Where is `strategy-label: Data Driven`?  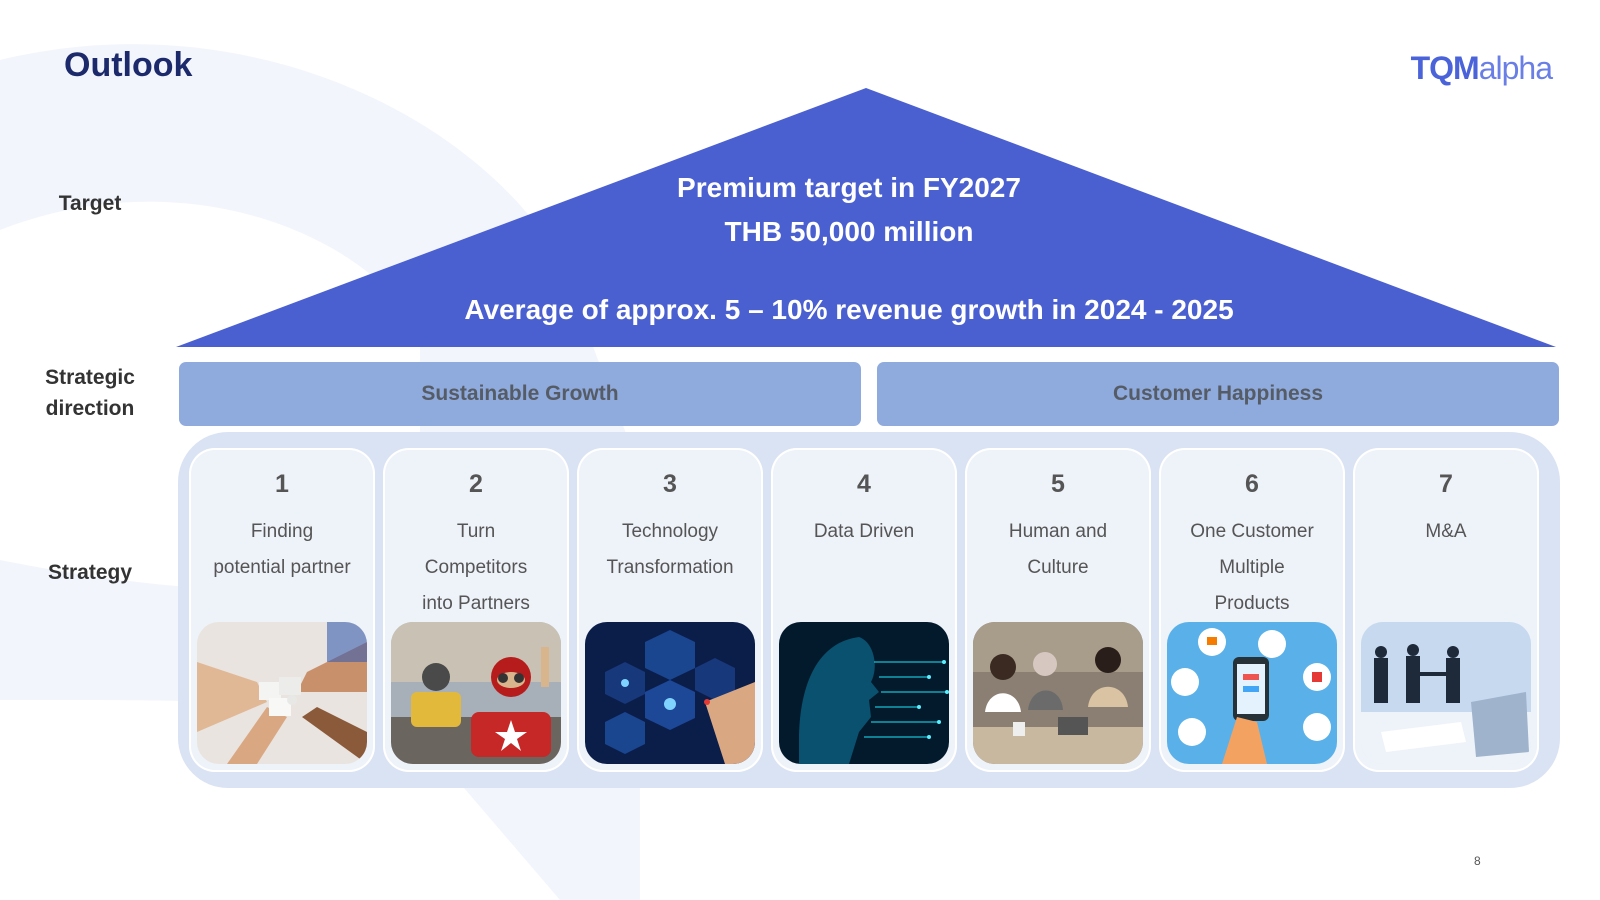
strategy-label: Data Driven is located at coordinates (864, 531).